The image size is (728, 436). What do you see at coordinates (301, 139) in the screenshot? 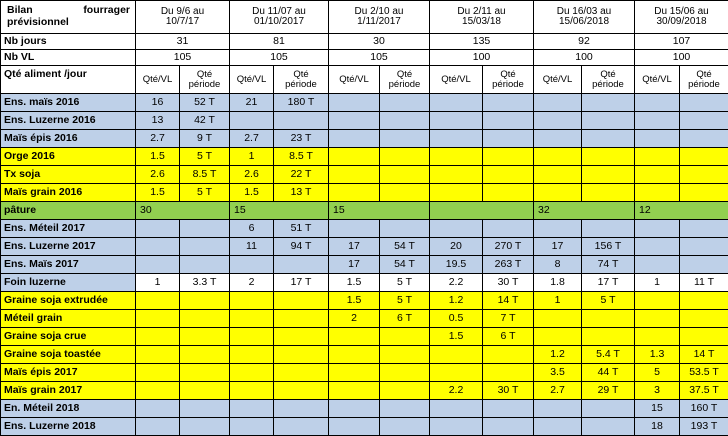
I see `qte-periode-cell: 23 T` at bounding box center [301, 139].